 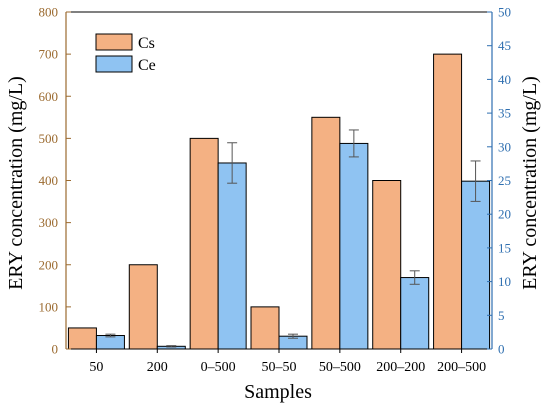 What do you see at coordinates (340, 367) in the screenshot?
I see `x-tick-label: 50–500` at bounding box center [340, 367].